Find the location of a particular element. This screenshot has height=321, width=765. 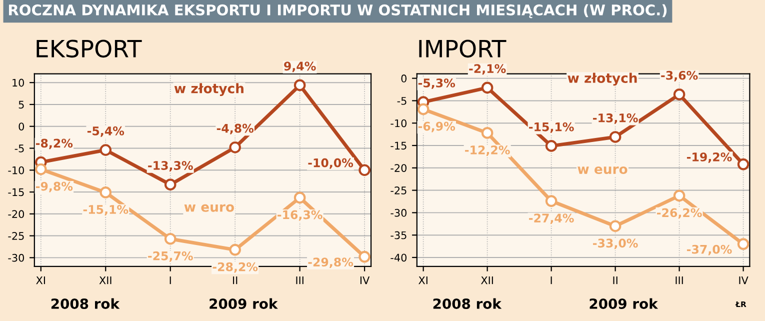

text: w euro is located at coordinates (603, 170).